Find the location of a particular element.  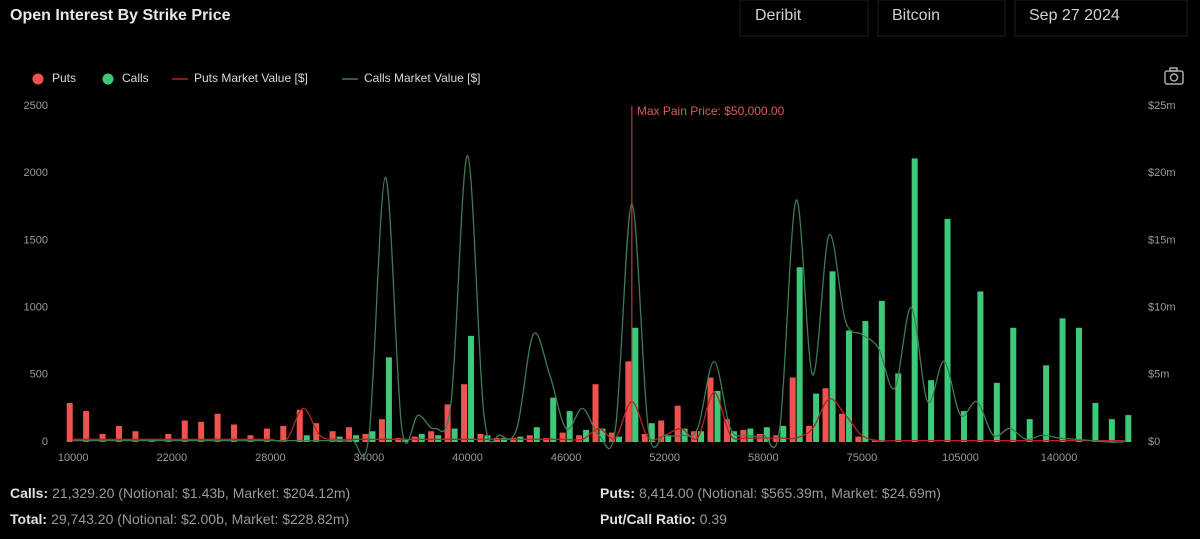

exchange-select is located at coordinates (804, 18).